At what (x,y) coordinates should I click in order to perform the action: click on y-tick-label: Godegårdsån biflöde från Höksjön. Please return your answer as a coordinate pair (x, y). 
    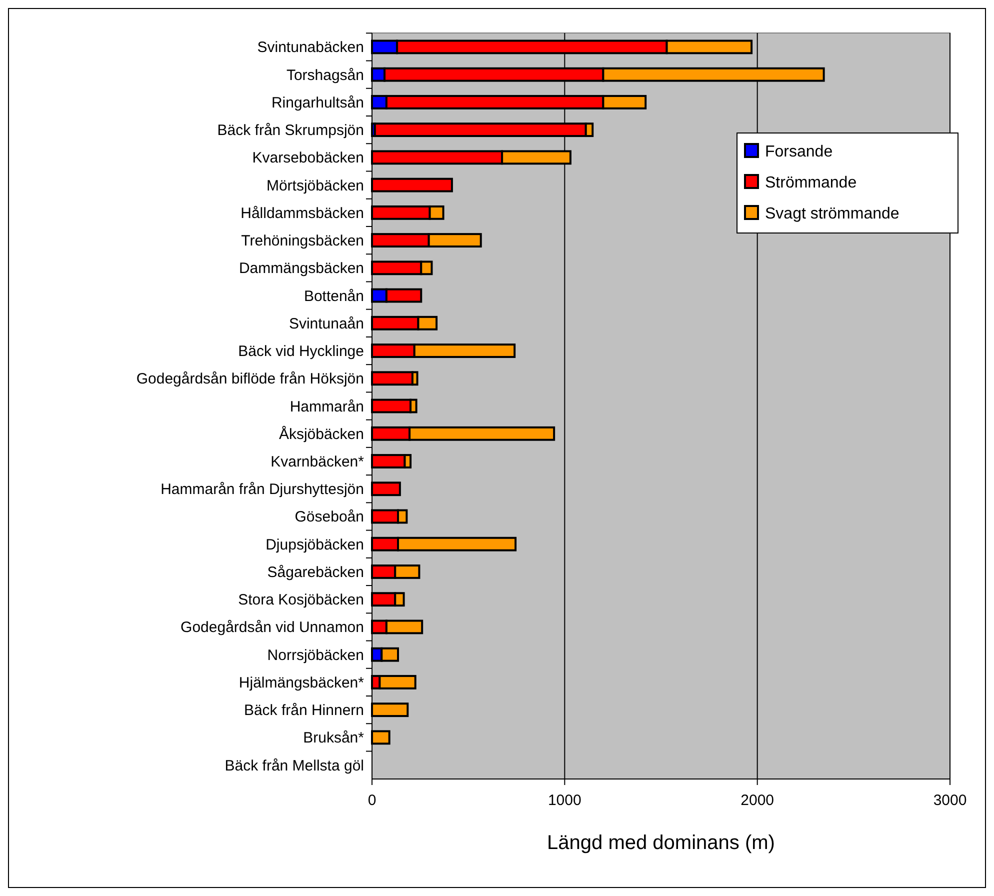
    Looking at the image, I should click on (250, 379).